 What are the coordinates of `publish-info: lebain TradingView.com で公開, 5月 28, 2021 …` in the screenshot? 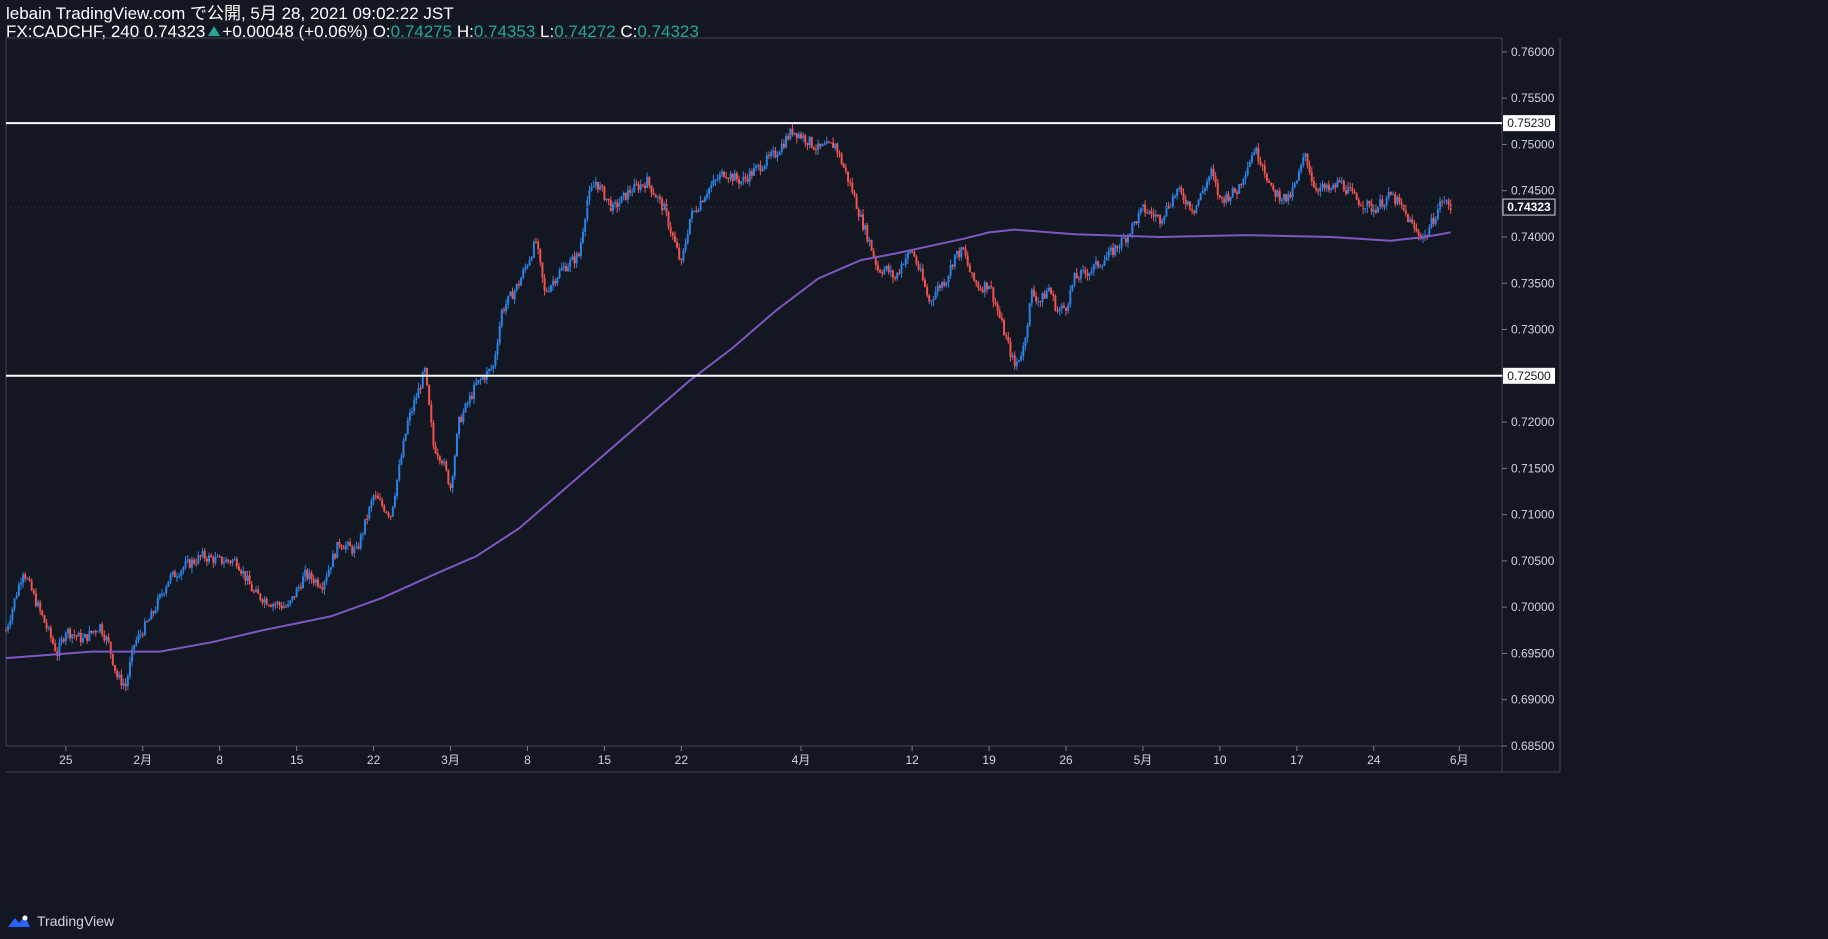 It's located at (230, 13).